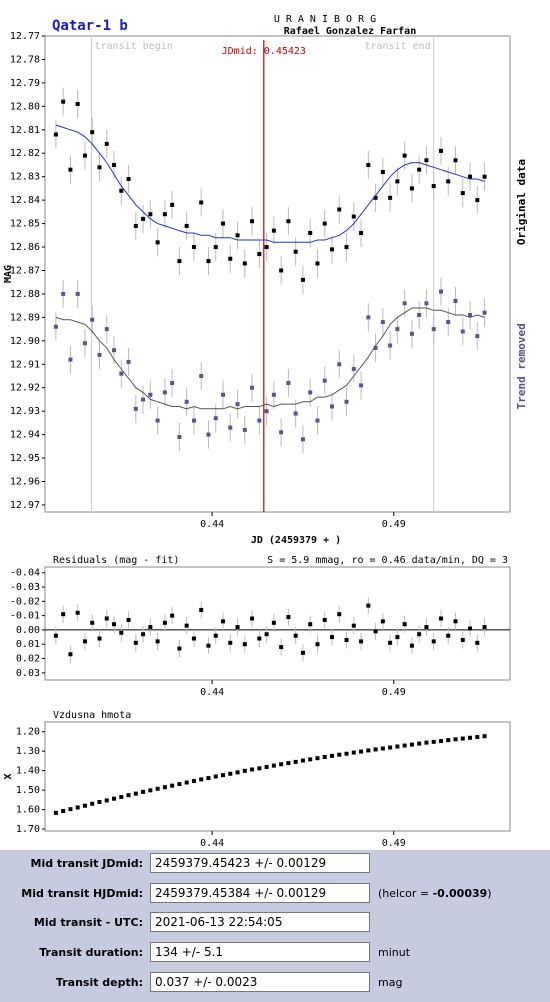 The width and height of the screenshot is (550, 1002). Describe the element at coordinates (8, 776) in the screenshot. I see `y-axis-label: X` at that location.